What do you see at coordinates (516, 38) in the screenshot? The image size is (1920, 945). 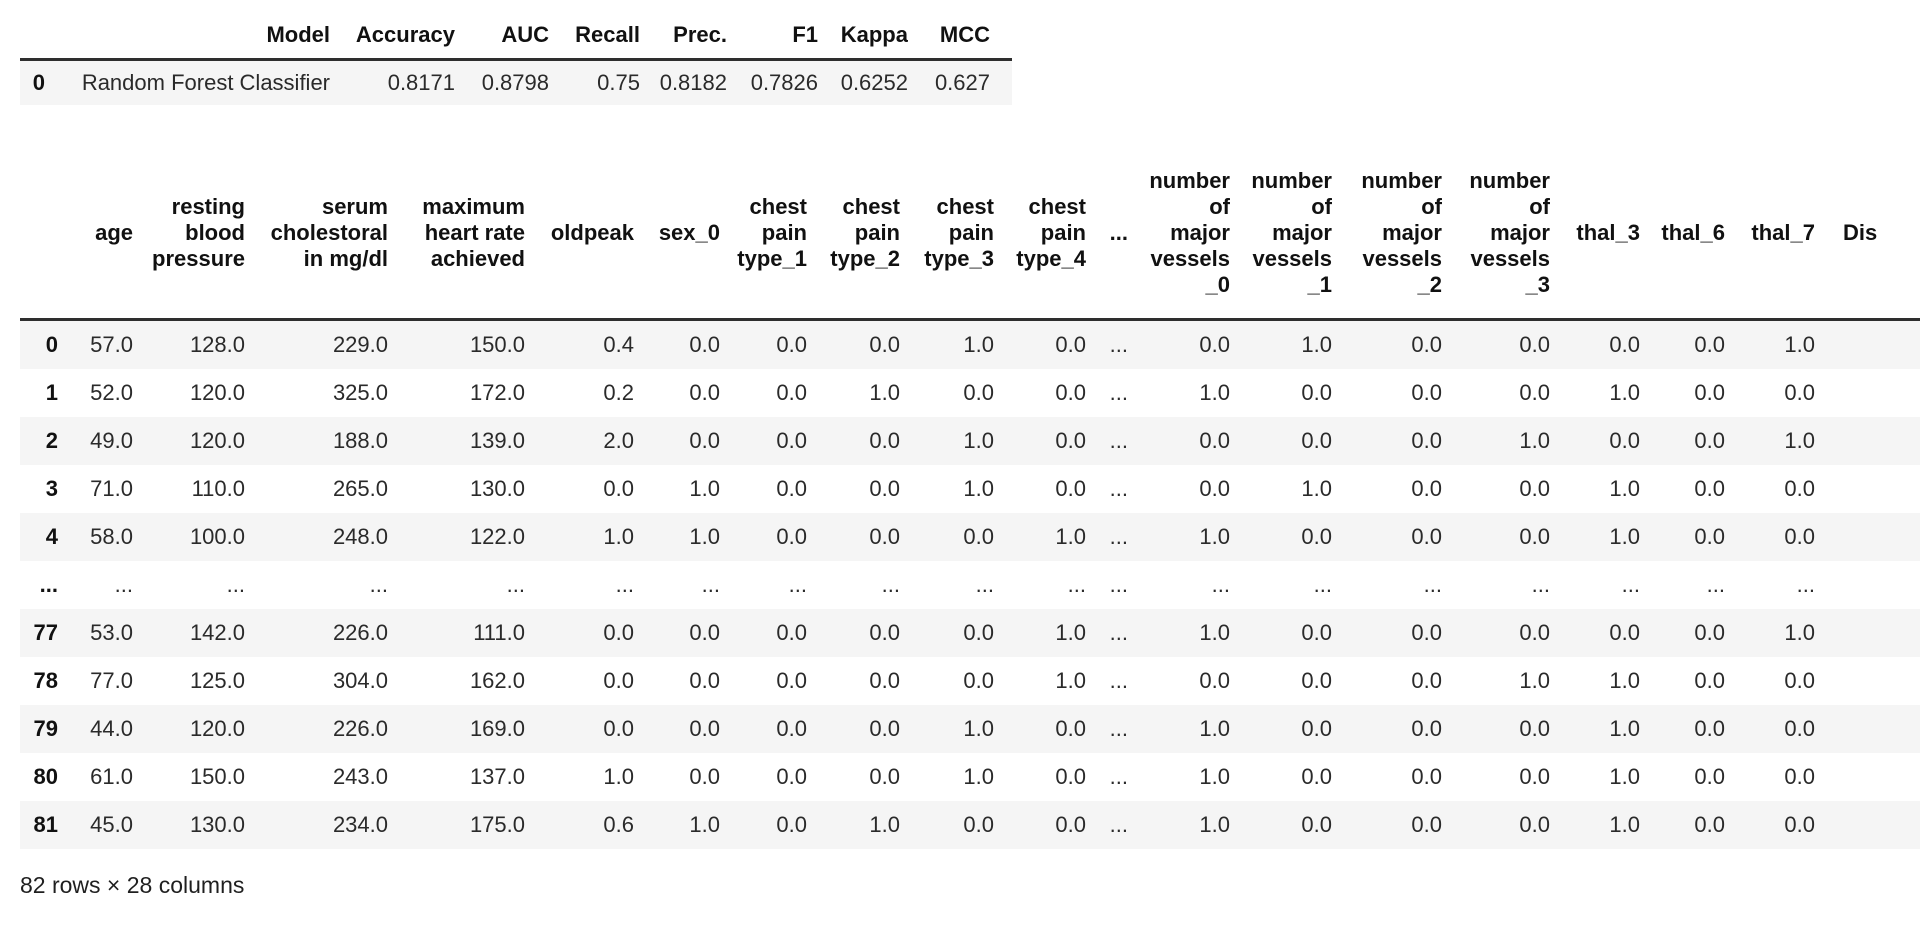 I see `header-row: Model Accuracy AUC Recall Prec. F1 Kappa MCC` at bounding box center [516, 38].